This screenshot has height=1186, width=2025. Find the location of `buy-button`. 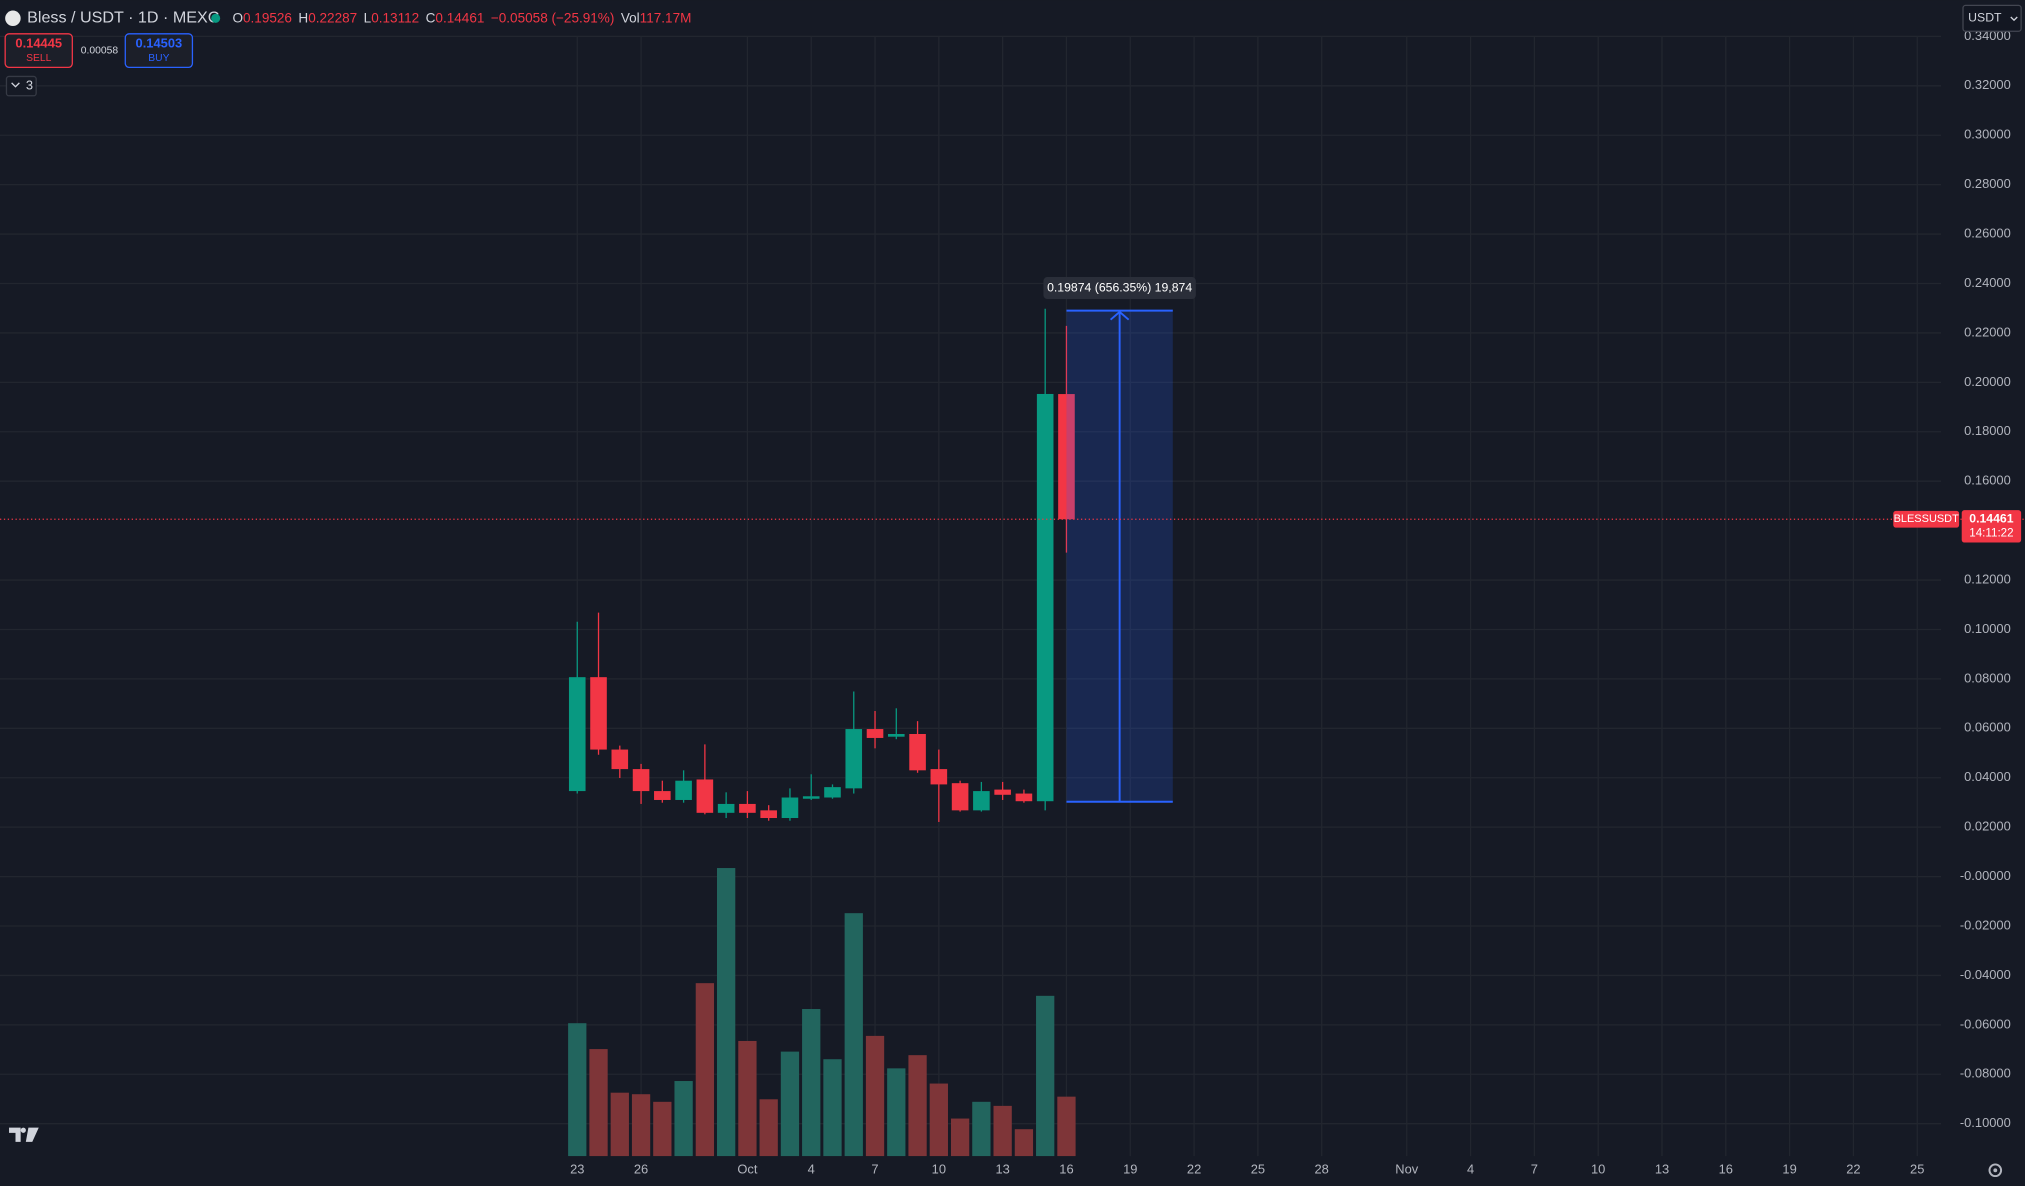

buy-button is located at coordinates (159, 51).